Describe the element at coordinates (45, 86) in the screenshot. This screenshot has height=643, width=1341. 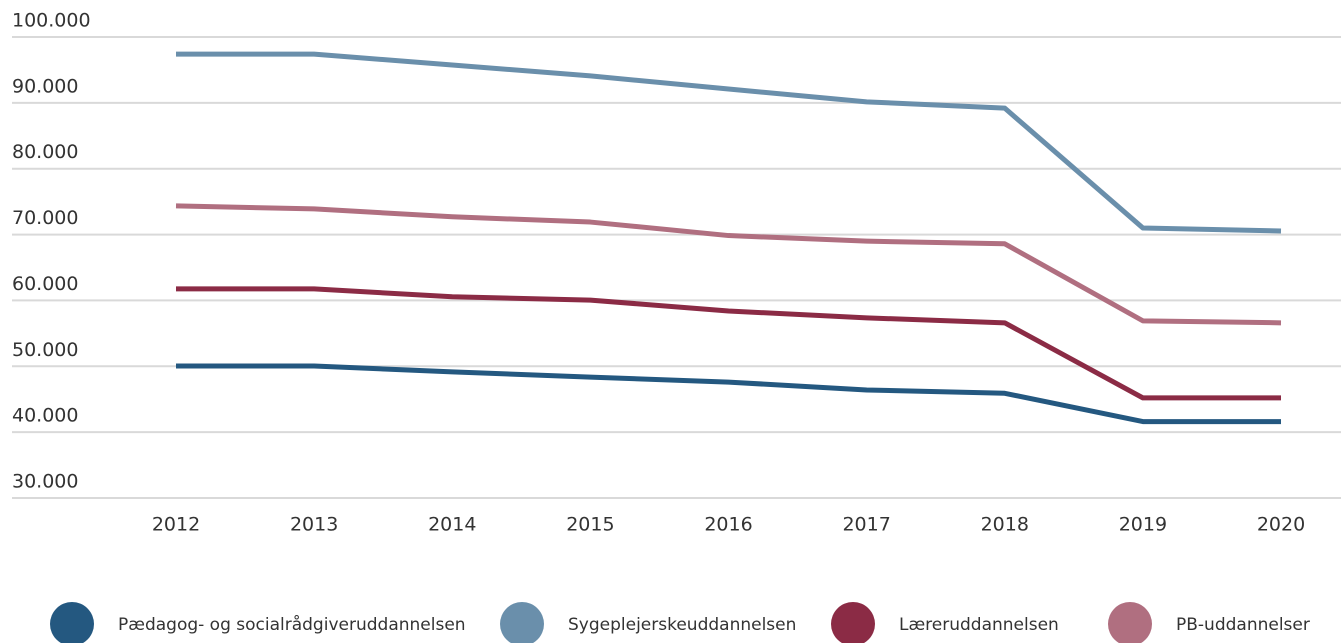
I see `y-tick-label: 90.000` at that location.